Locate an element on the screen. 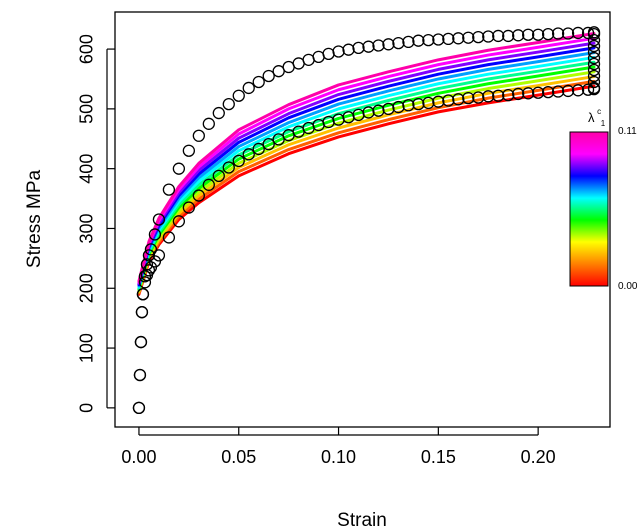 This screenshot has height=532, width=639. color-legend: λ c 1 0.11 0.00 is located at coordinates (603, 197).